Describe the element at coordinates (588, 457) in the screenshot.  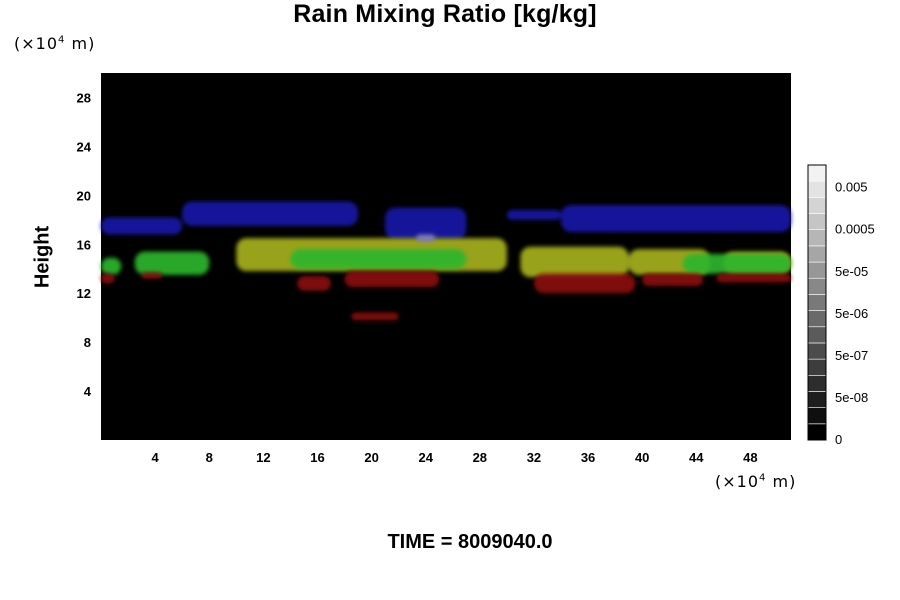
I see `x-tick-label: 36` at that location.